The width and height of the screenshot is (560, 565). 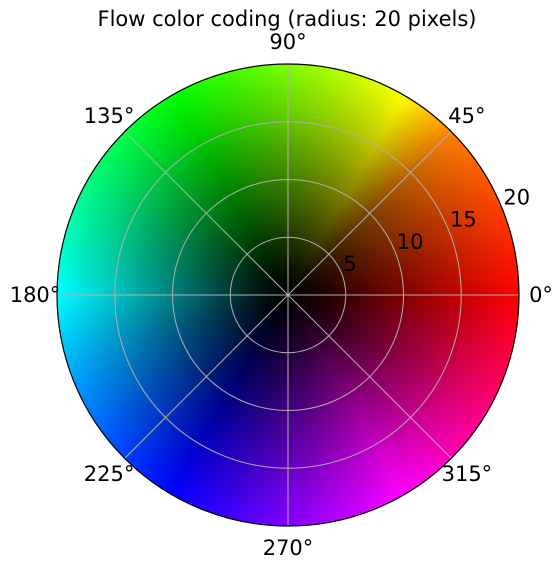 I want to click on radial-tick-label: 5, so click(x=349, y=264).